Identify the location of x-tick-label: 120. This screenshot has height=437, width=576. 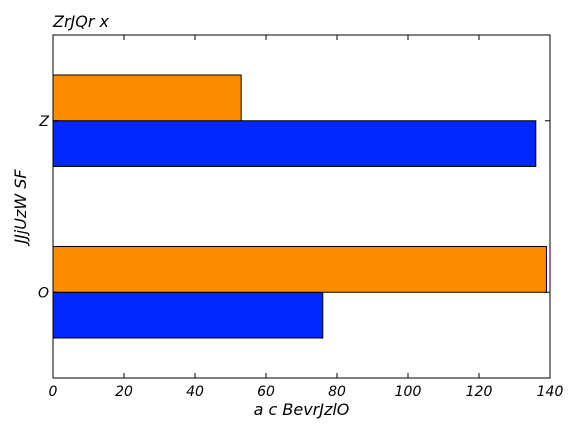
(479, 392).